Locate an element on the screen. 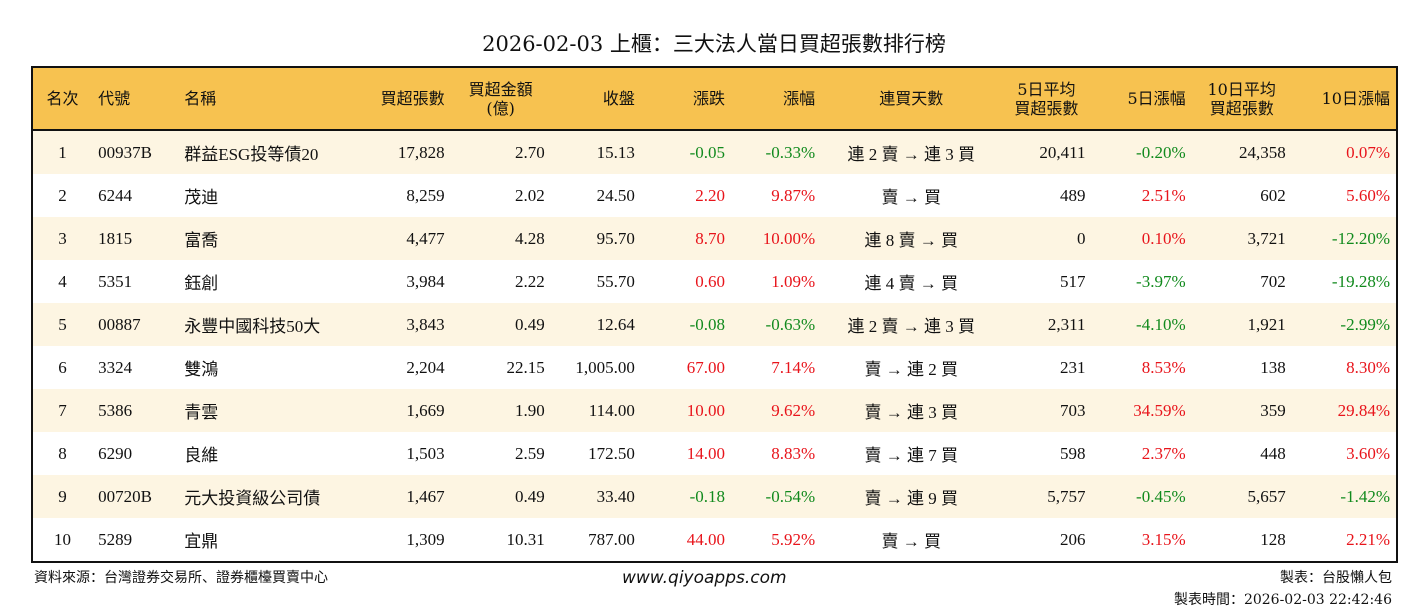  cell-pct5: -4.10% is located at coordinates (1141, 324).